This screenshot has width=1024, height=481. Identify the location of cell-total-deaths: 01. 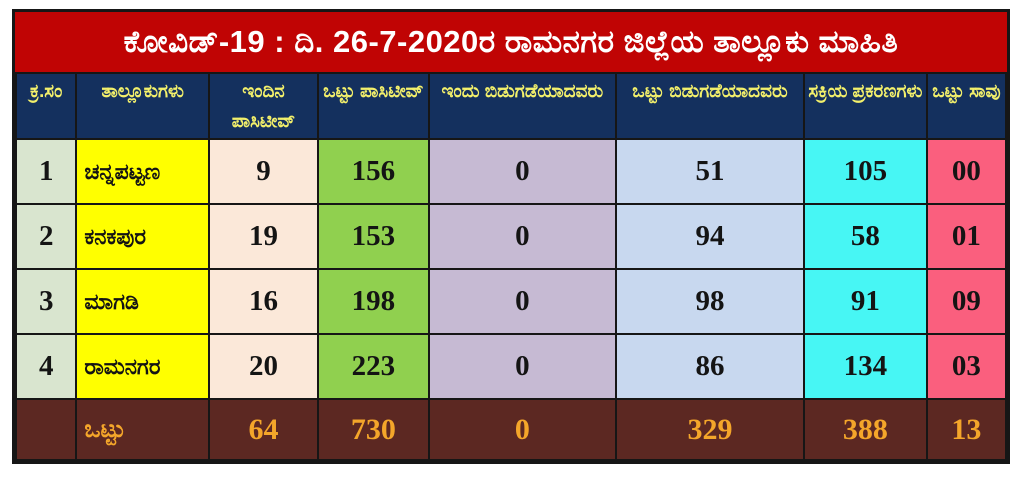
(966, 236).